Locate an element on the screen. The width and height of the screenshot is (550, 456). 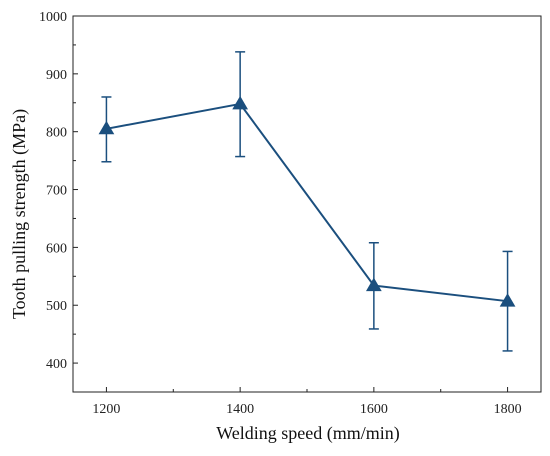
y-tick-label: 400 is located at coordinates (56, 364).